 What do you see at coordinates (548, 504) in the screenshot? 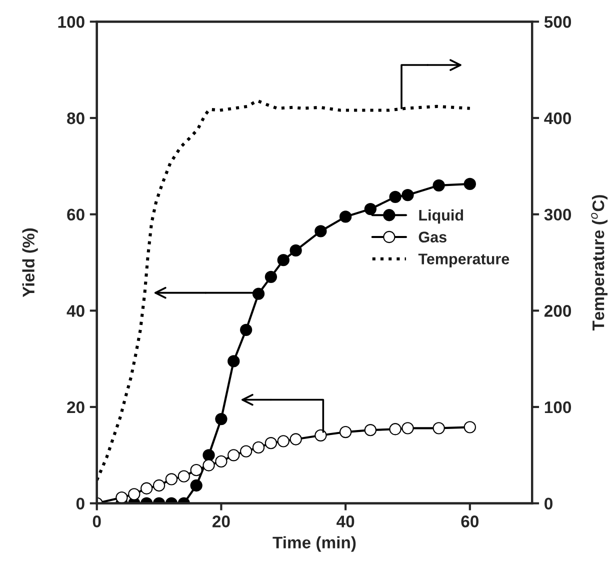
I see `y2-tick-label: 0` at bounding box center [548, 504].